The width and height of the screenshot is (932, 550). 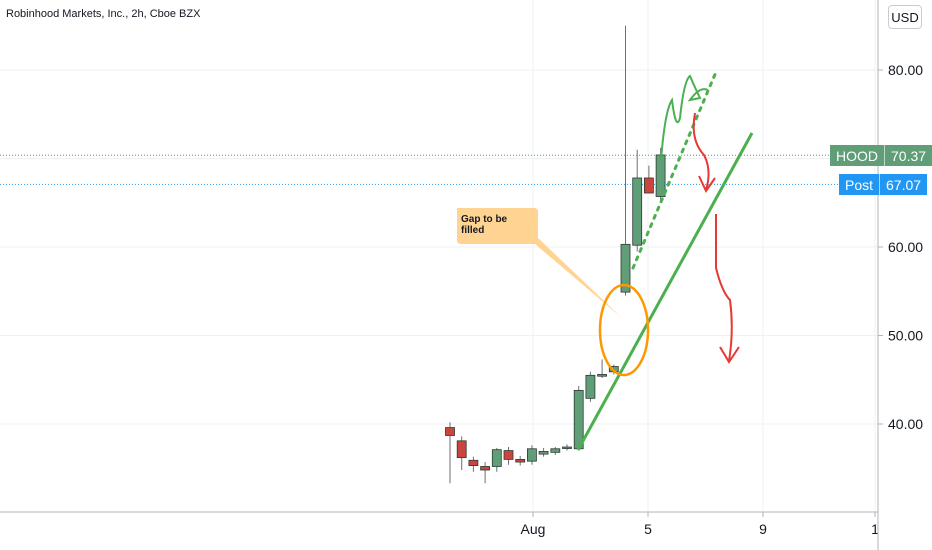 What do you see at coordinates (905, 70) in the screenshot?
I see `y-tick-label: 80.00` at bounding box center [905, 70].